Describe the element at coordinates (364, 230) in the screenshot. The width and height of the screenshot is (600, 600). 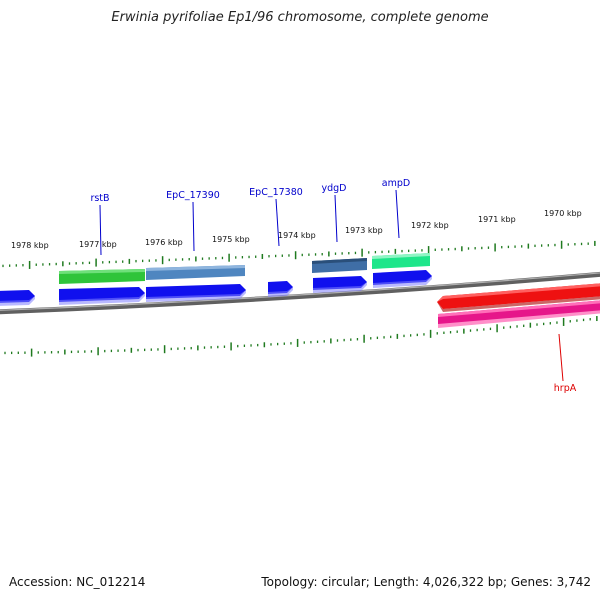
I see `kbp-label-1973: 1973 kbp` at that location.